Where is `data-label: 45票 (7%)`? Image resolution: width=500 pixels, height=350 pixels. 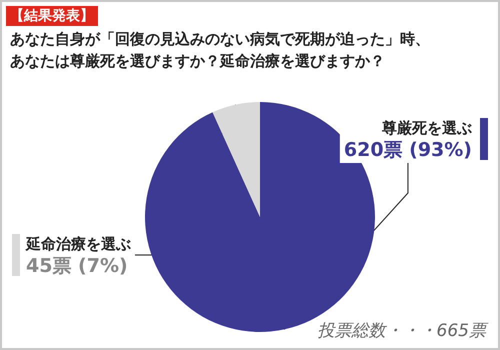 data-label: 45票 (7%) is located at coordinates (77, 266).